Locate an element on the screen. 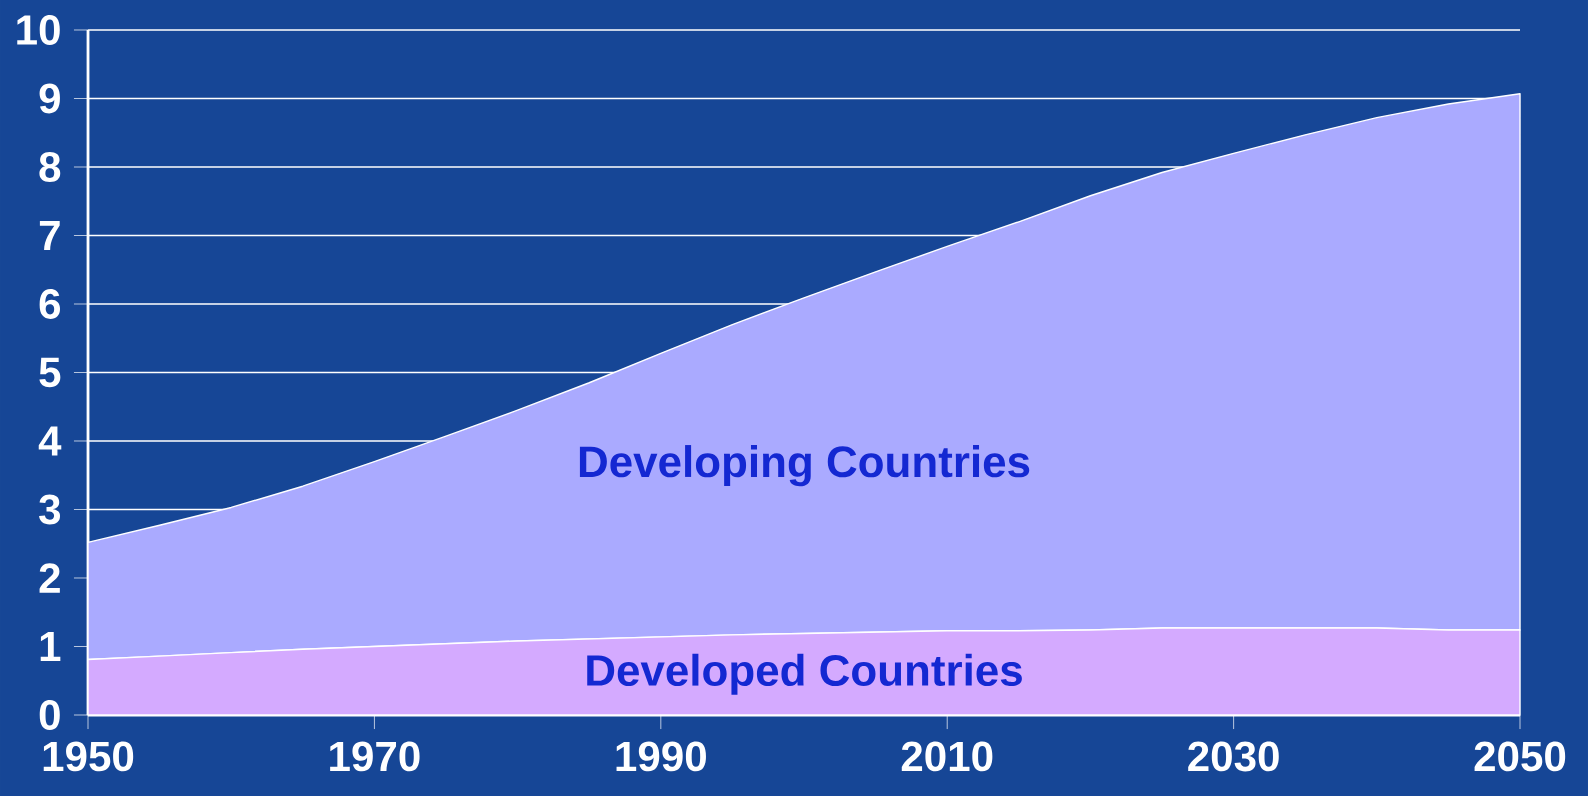 The width and height of the screenshot is (1588, 796). y-tick-label: 7 is located at coordinates (49, 236).